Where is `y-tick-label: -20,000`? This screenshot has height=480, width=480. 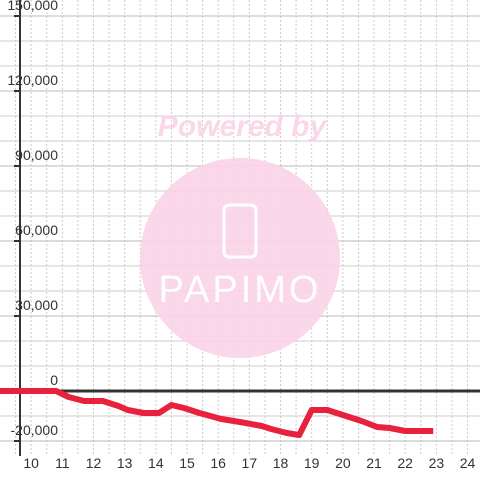
y-tick-label: -20,000 is located at coordinates (35, 430).